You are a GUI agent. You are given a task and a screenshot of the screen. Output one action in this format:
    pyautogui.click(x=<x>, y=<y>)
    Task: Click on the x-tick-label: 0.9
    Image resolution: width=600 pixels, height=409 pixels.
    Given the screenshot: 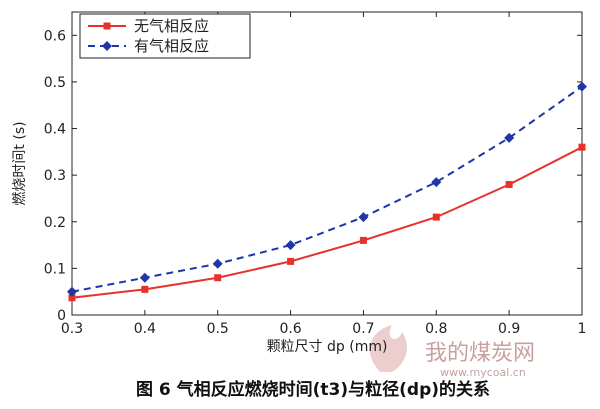 What is the action you would take?
    pyautogui.click(x=509, y=329)
    